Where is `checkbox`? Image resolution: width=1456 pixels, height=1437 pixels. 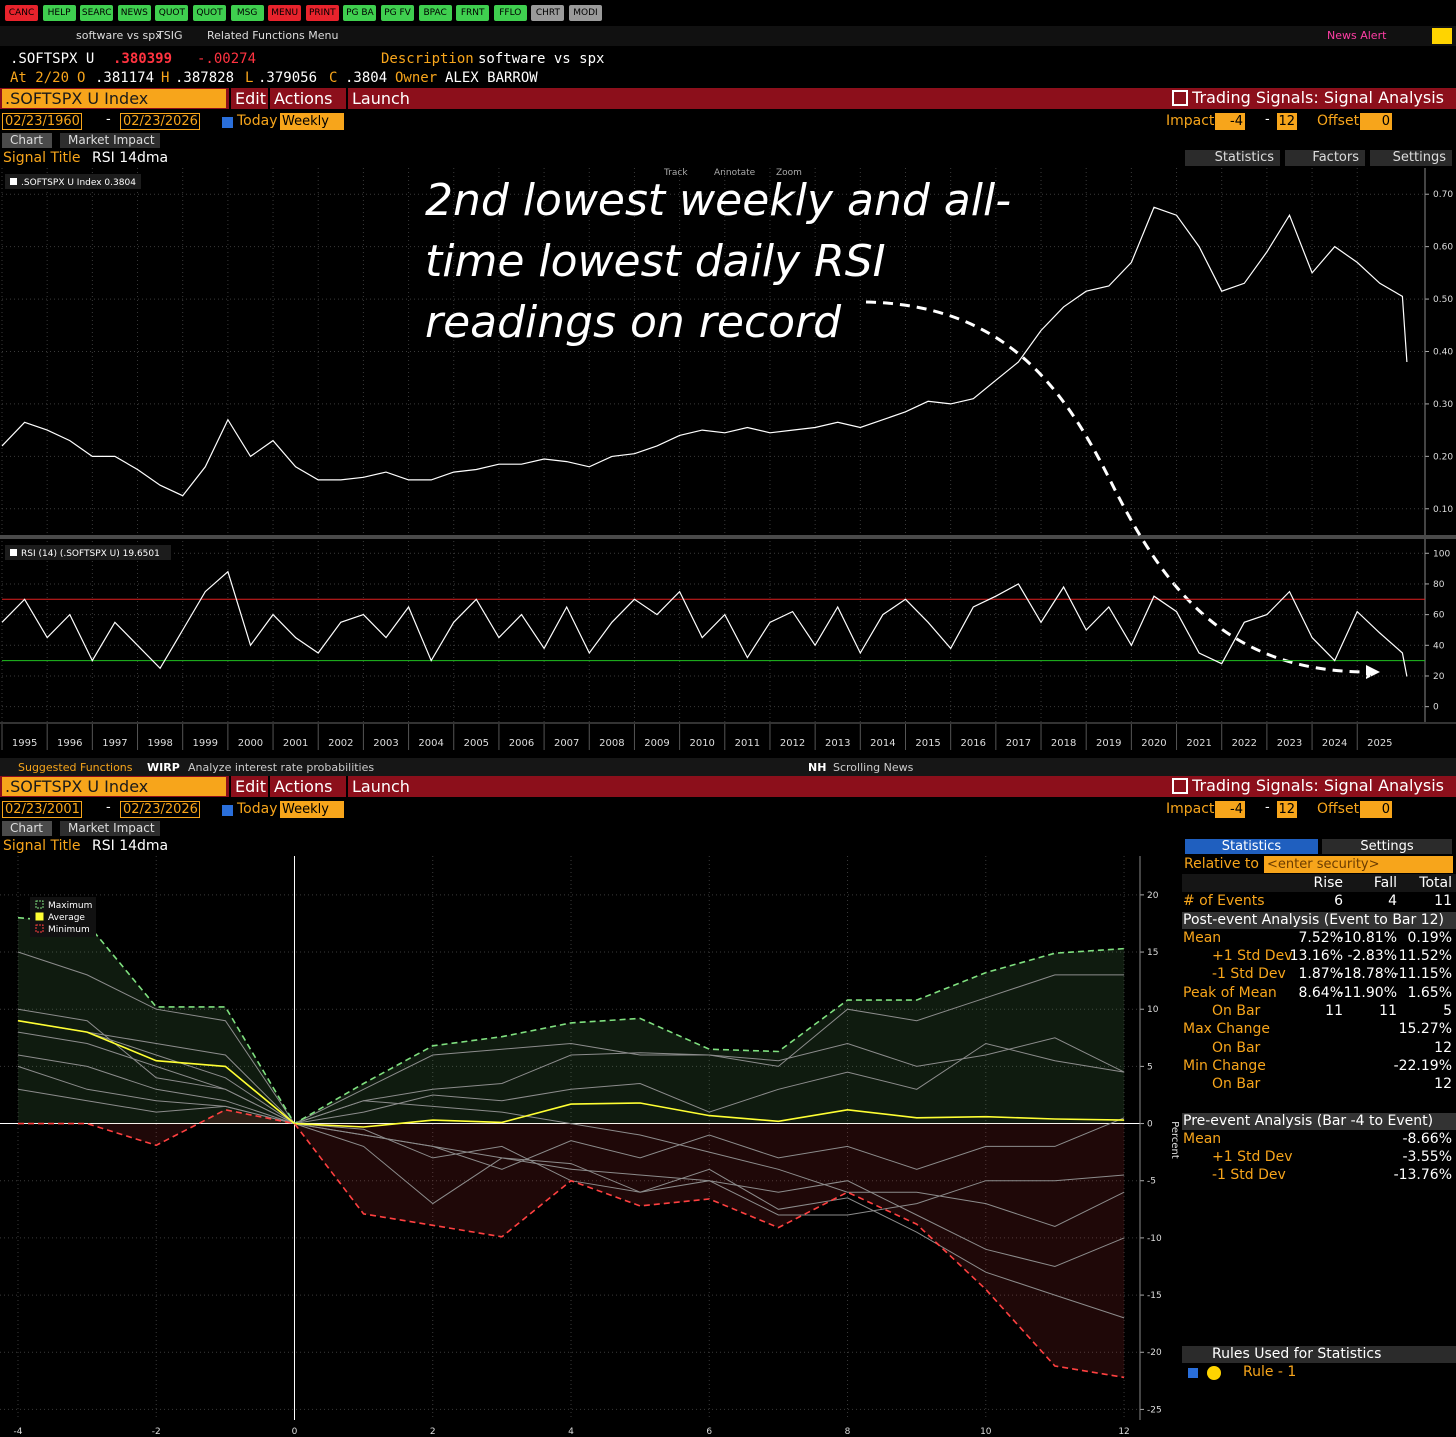 checkbox is located at coordinates (227, 122).